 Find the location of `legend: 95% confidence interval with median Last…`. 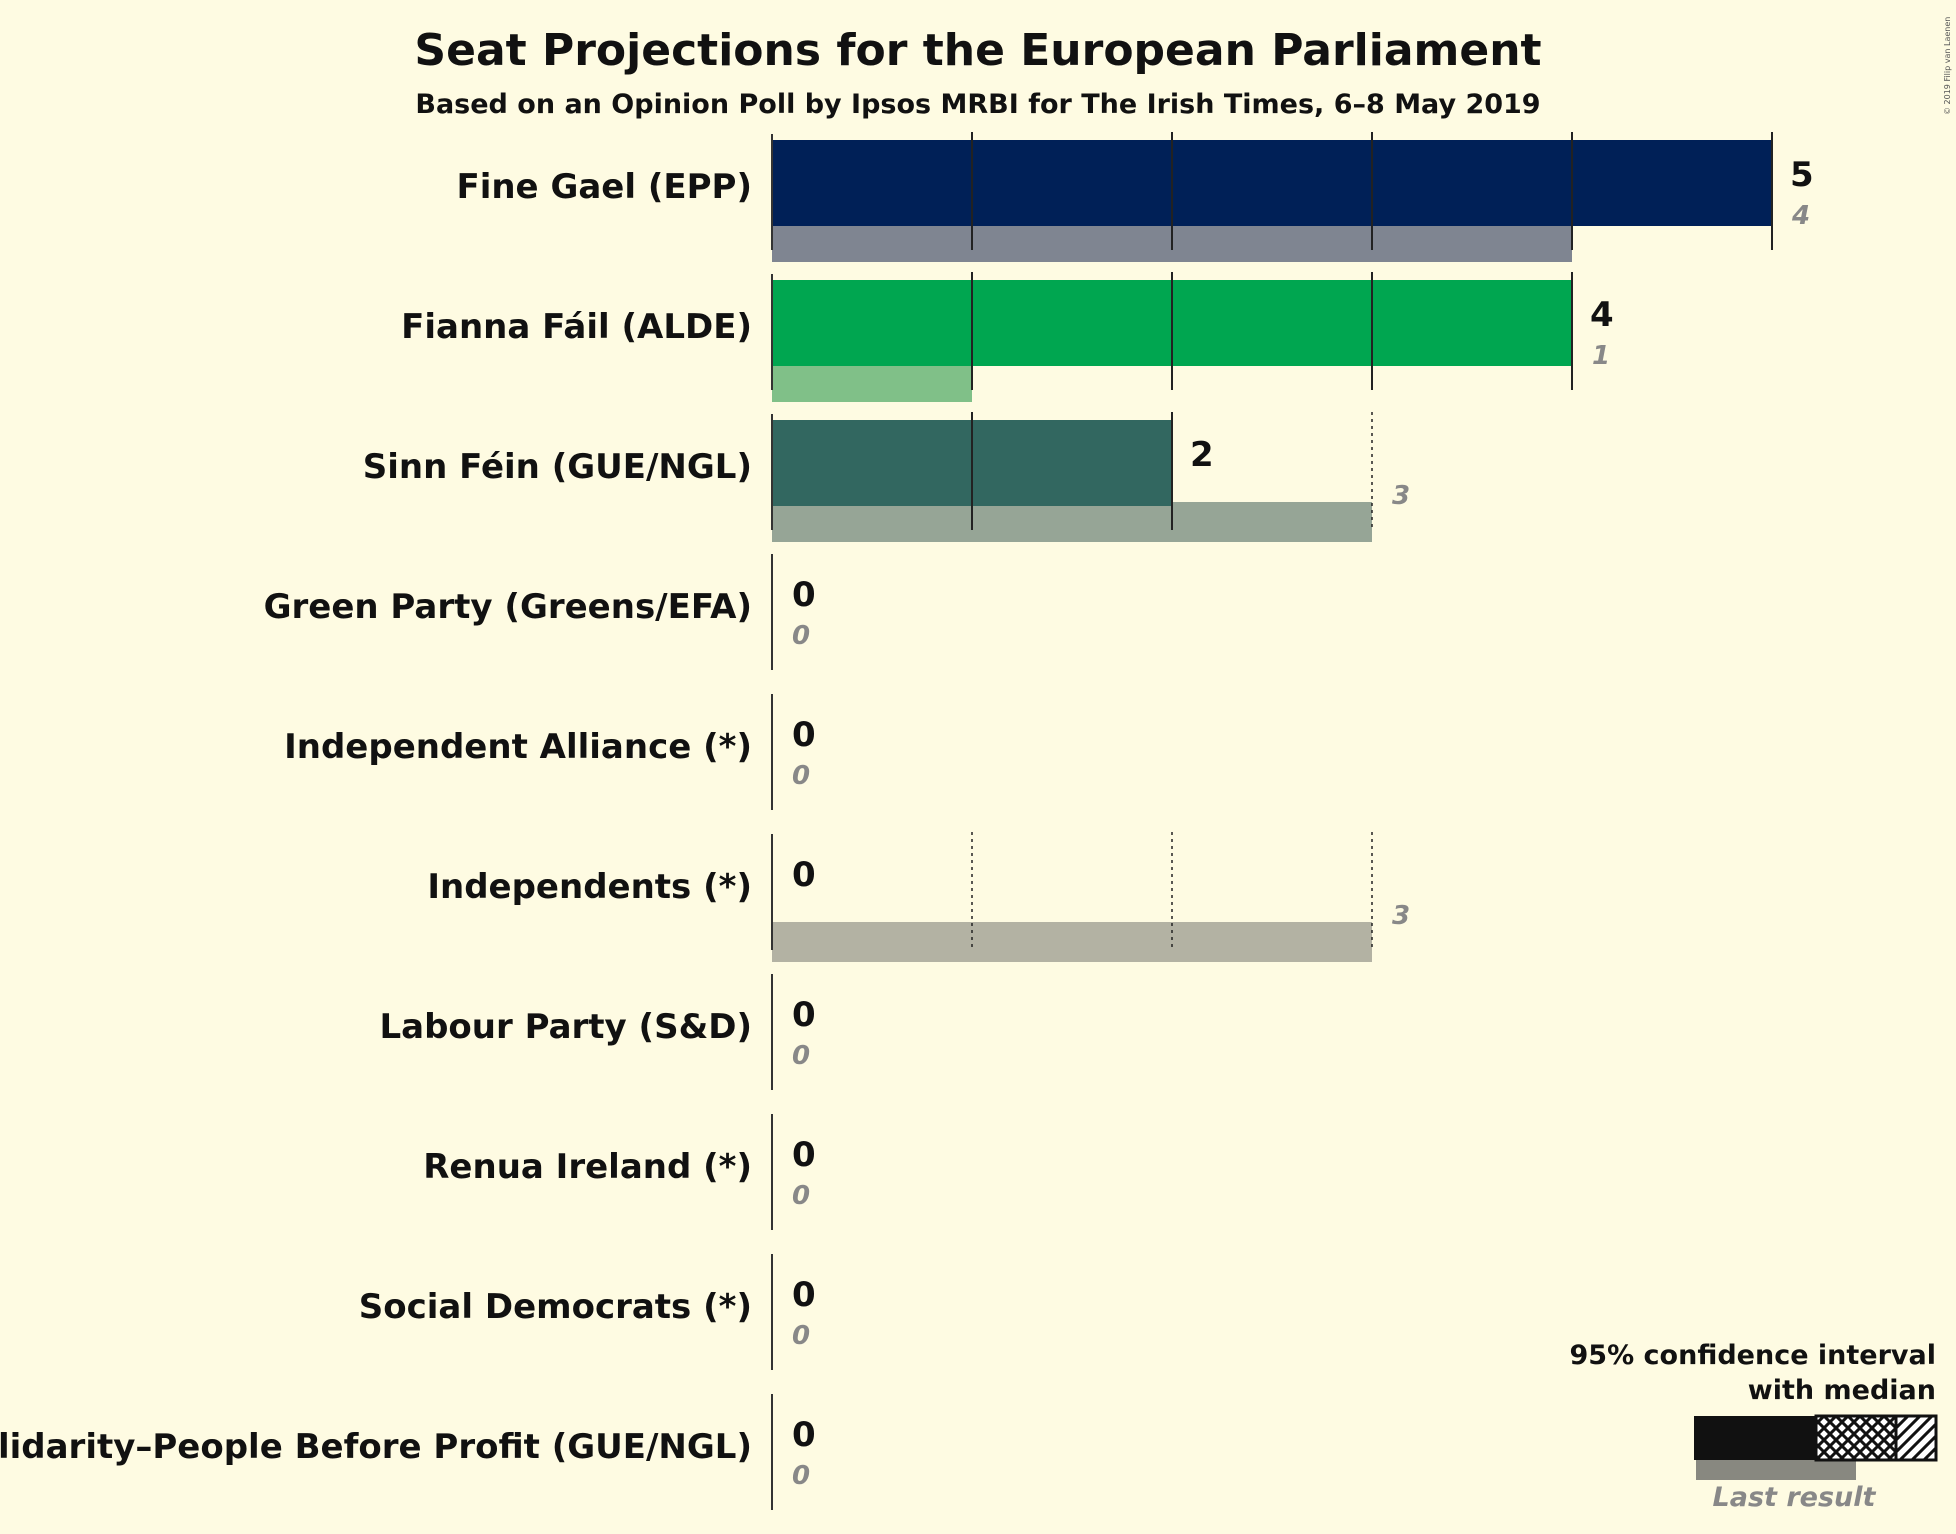

legend: 95% confidence interval with median Last… is located at coordinates (1754, 1426).